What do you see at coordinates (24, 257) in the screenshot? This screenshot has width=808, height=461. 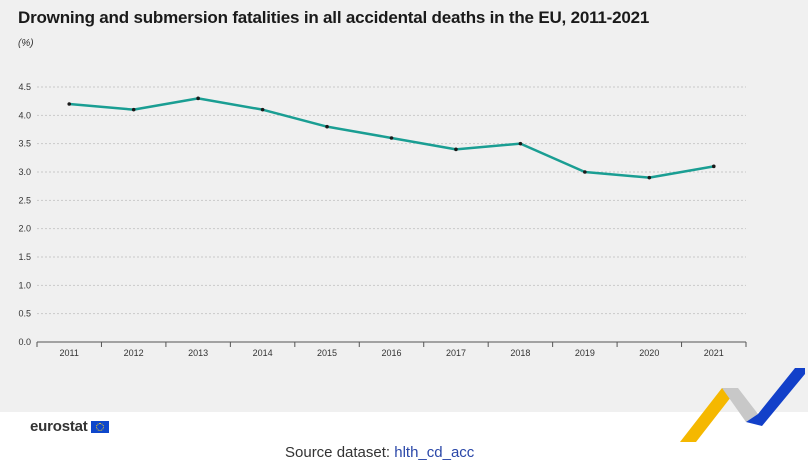 I see `y-tick-label: 1.5` at bounding box center [24, 257].